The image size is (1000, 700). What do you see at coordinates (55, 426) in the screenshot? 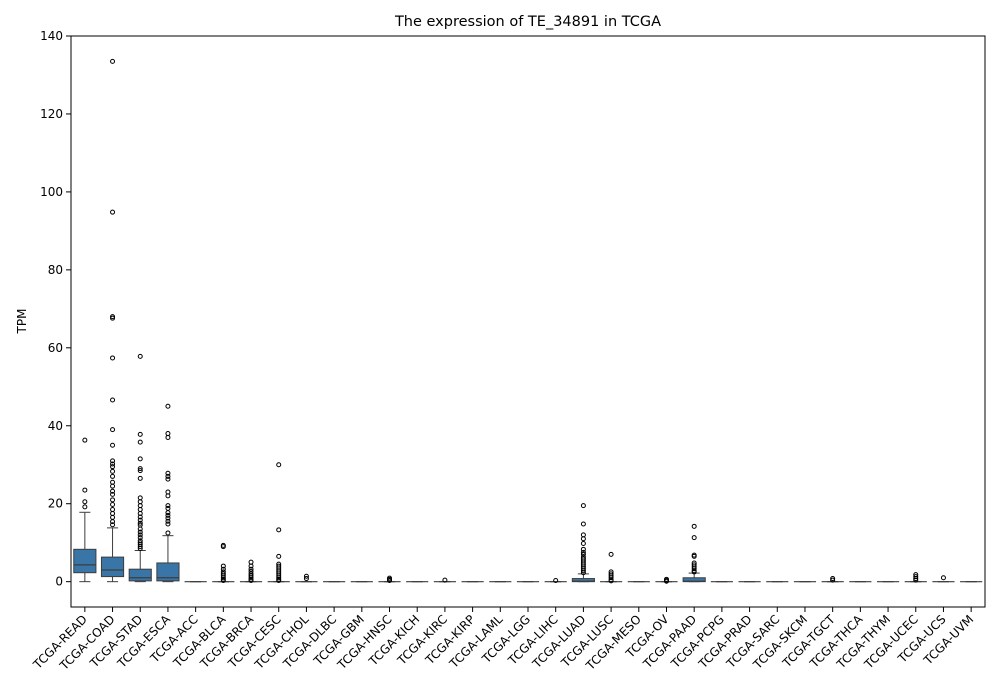
I see `y-tick-label: 40` at bounding box center [55, 426].